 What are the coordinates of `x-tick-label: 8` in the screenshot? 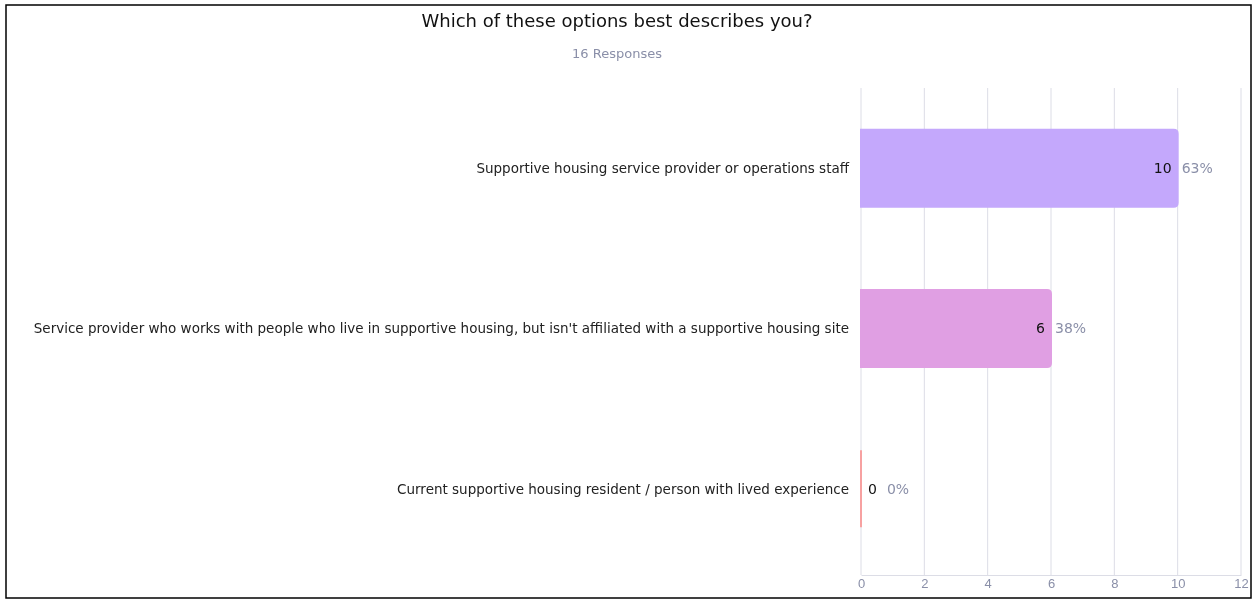 It's located at (1115, 584).